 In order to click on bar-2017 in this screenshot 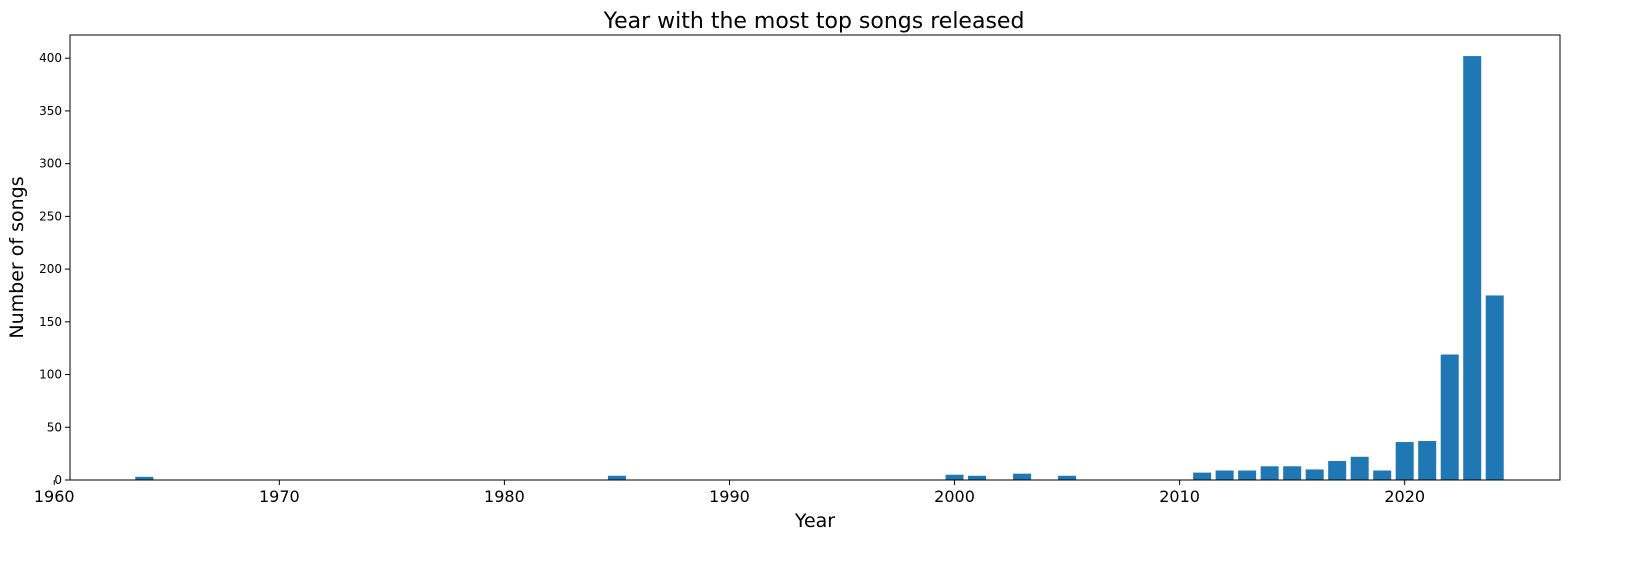, I will do `click(1337, 470)`.